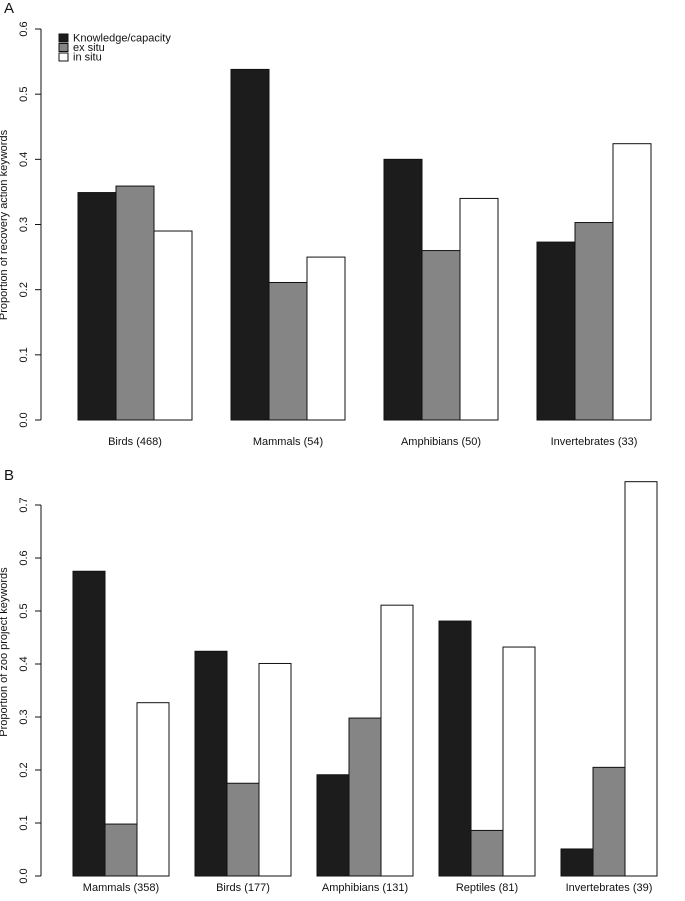 Image resolution: width=685 pixels, height=901 pixels. Describe the element at coordinates (9, 475) in the screenshot. I see `panel-b-letter: B` at that location.